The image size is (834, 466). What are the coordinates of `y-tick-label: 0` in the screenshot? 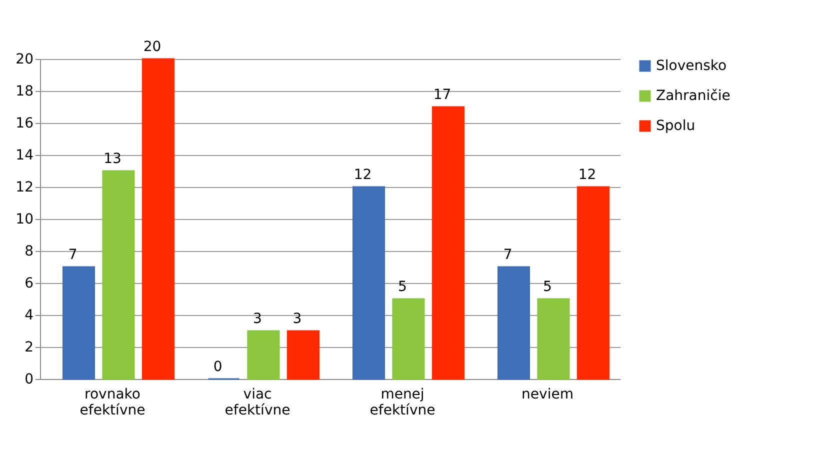 It's located at (29, 380).